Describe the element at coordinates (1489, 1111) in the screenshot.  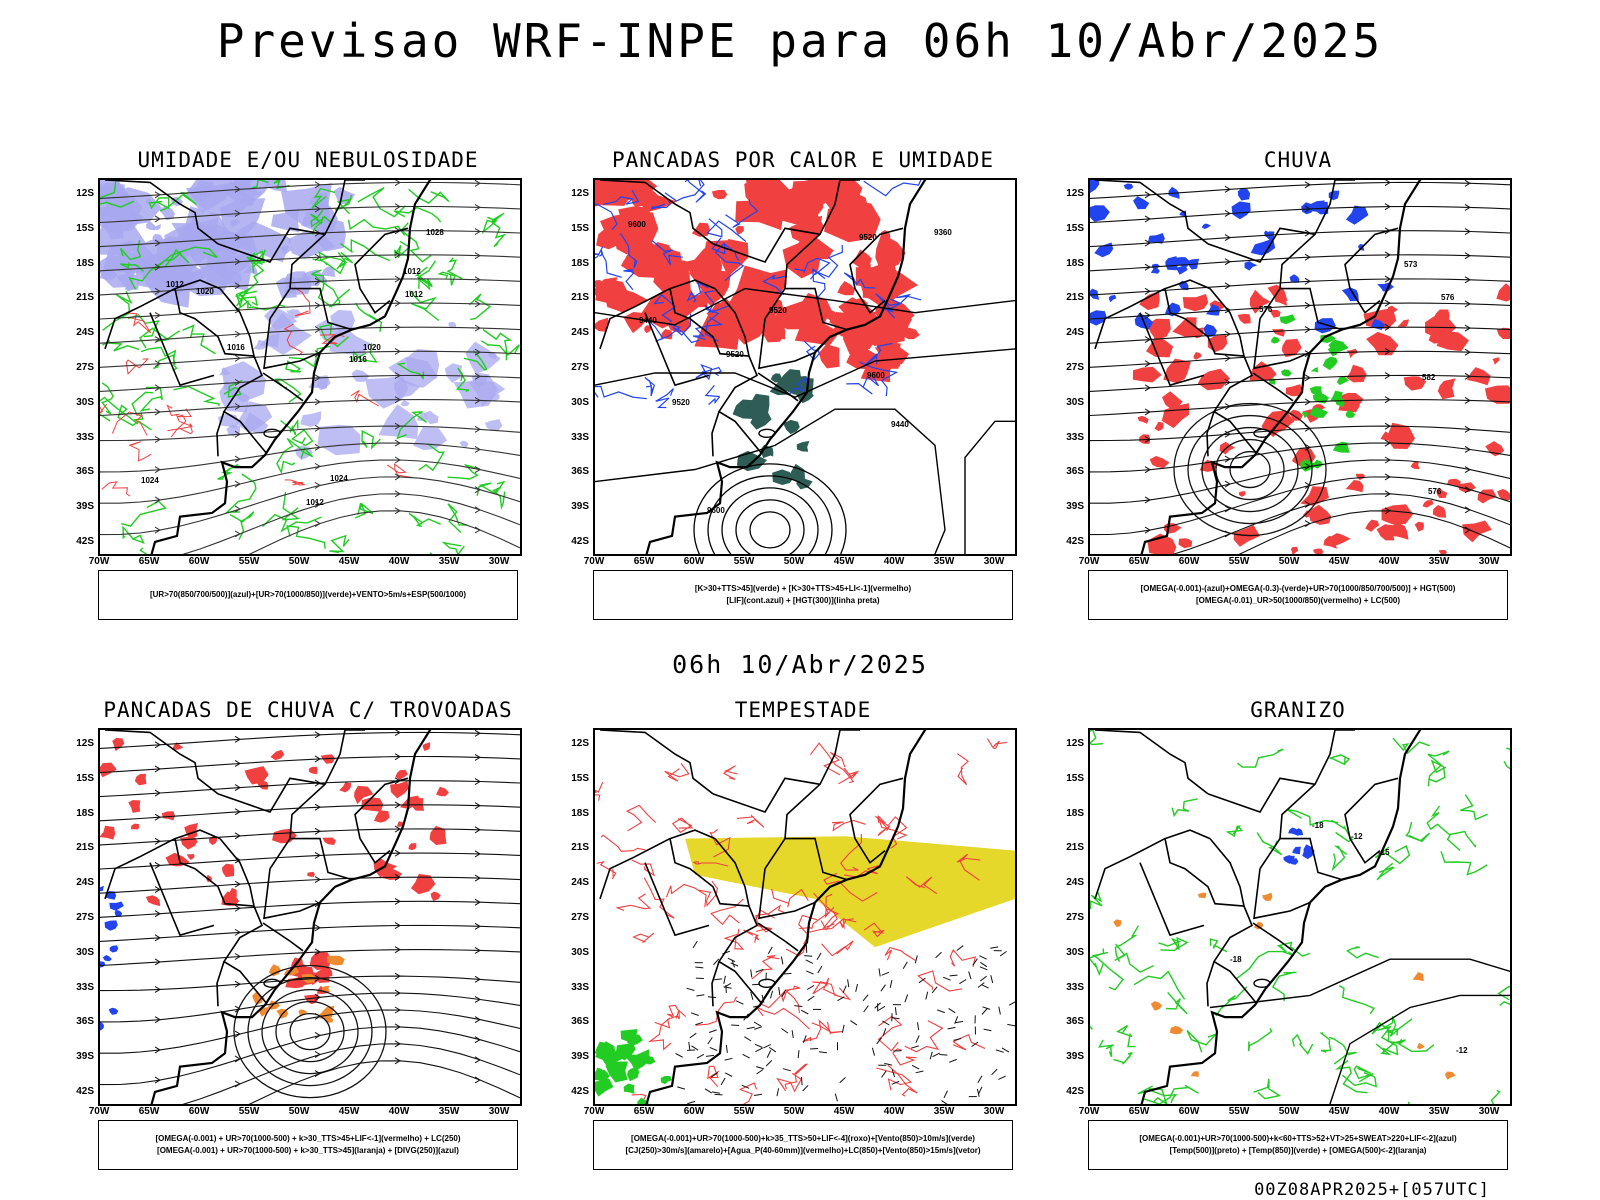
I see `lon-label: 30W` at that location.